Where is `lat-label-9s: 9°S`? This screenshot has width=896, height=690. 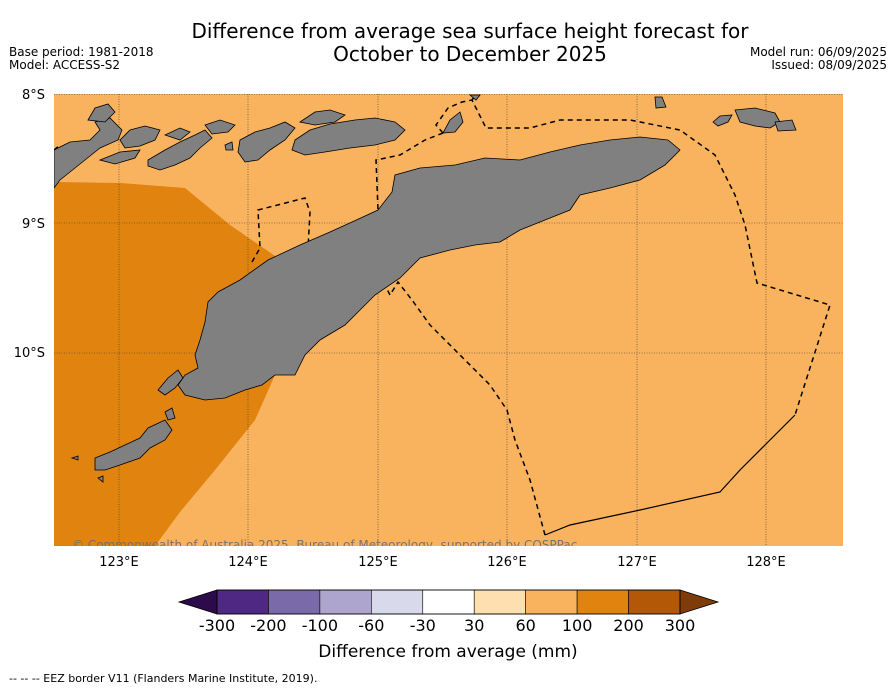
lat-label-9s: 9°S is located at coordinates (33, 224).